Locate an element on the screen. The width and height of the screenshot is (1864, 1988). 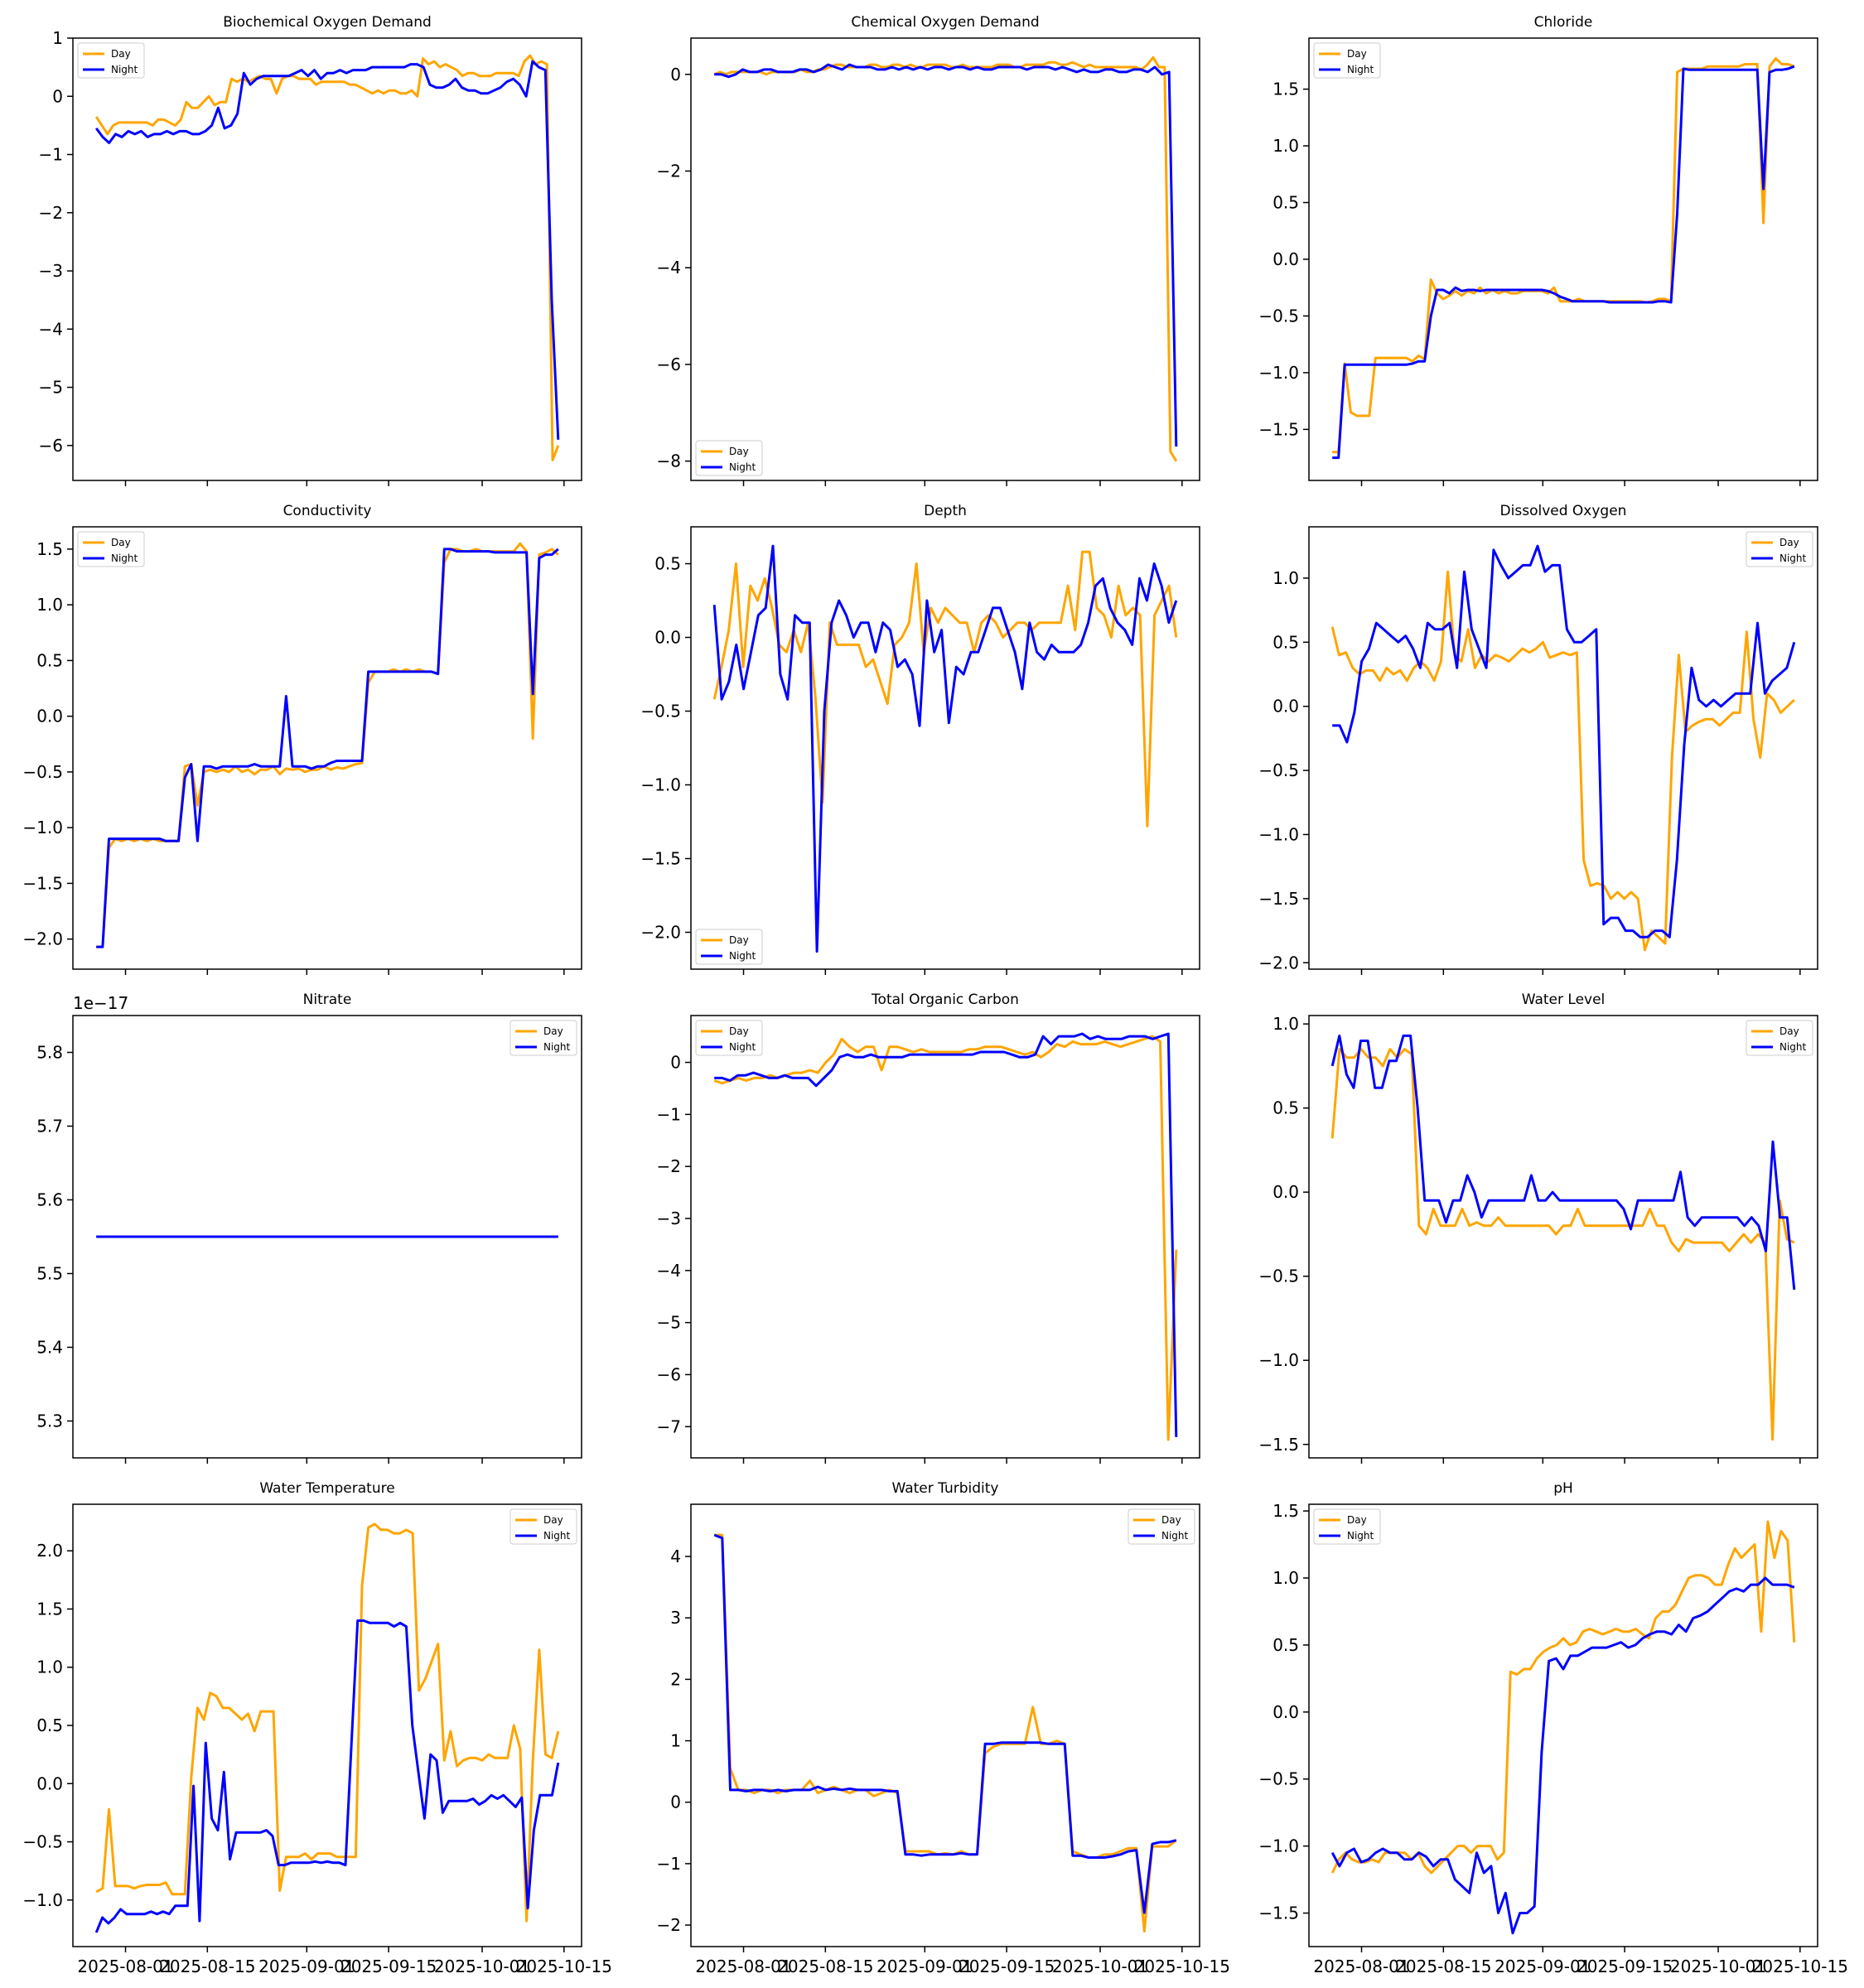
x-tick-label: 2025-10-01 is located at coordinates (1100, 1966).